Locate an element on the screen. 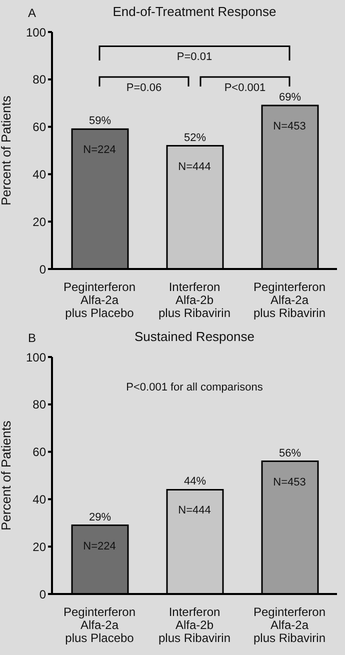 The image size is (345, 655). data-label: 69% is located at coordinates (290, 97).